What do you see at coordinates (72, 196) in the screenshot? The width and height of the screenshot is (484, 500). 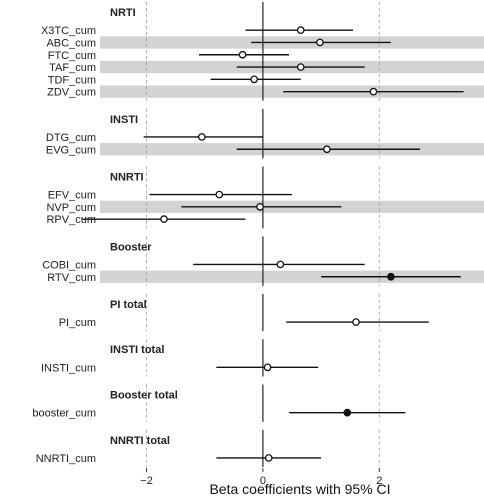 I see `row-label: EFV_cum` at bounding box center [72, 196].